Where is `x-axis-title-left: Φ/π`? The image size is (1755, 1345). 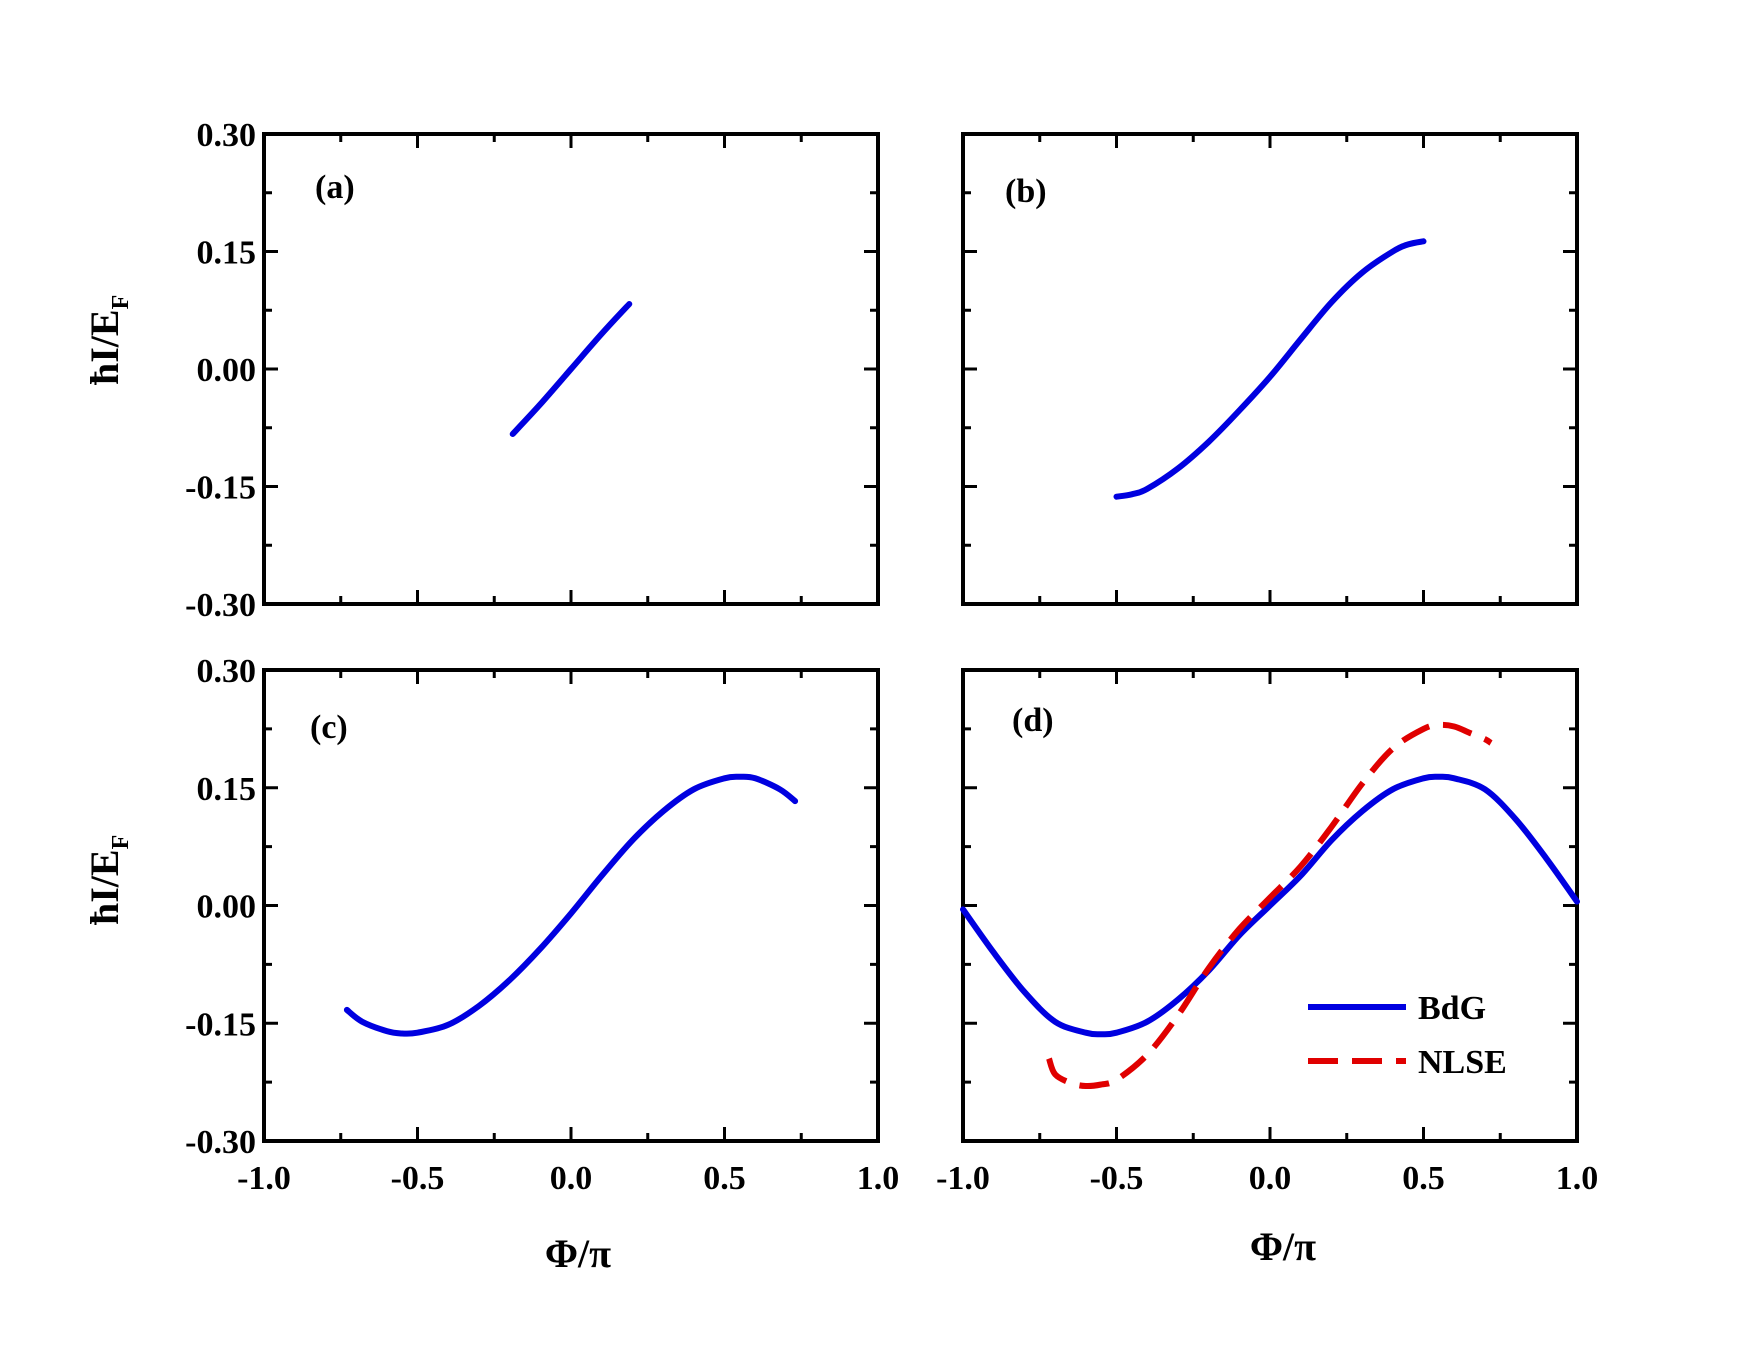
x-axis-title-left: Φ/π is located at coordinates (578, 1253).